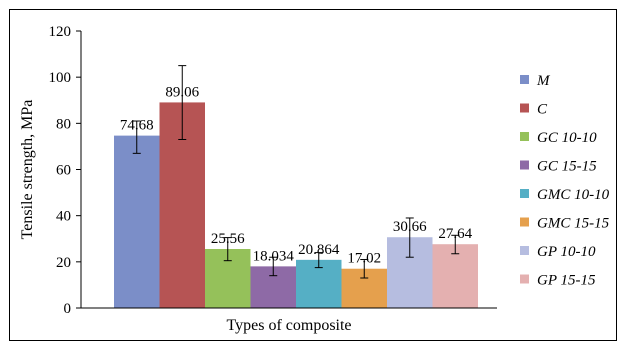 The image size is (626, 346). I want to click on legend-label: M, so click(543, 81).